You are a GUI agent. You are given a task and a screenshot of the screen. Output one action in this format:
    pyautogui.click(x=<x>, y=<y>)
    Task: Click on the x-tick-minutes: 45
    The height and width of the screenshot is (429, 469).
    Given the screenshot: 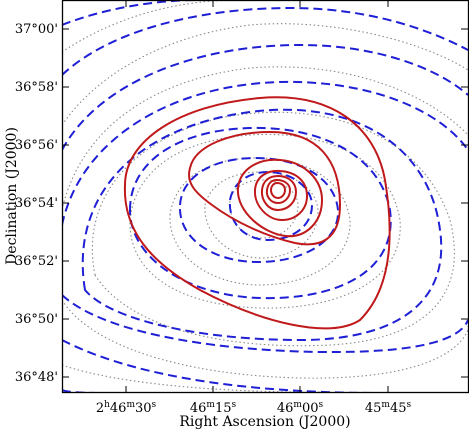 What is the action you would take?
    pyautogui.click(x=373, y=408)
    